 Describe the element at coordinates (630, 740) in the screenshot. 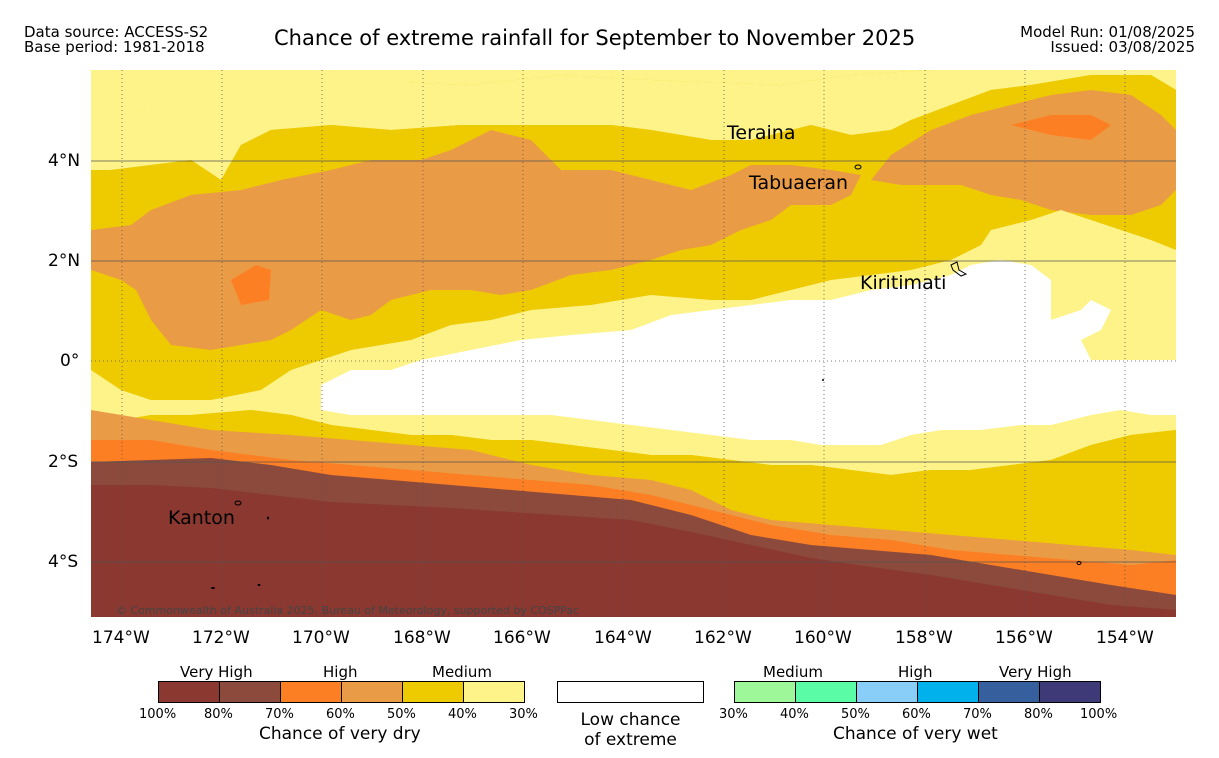

I see `low-chance-line2: of extreme` at that location.